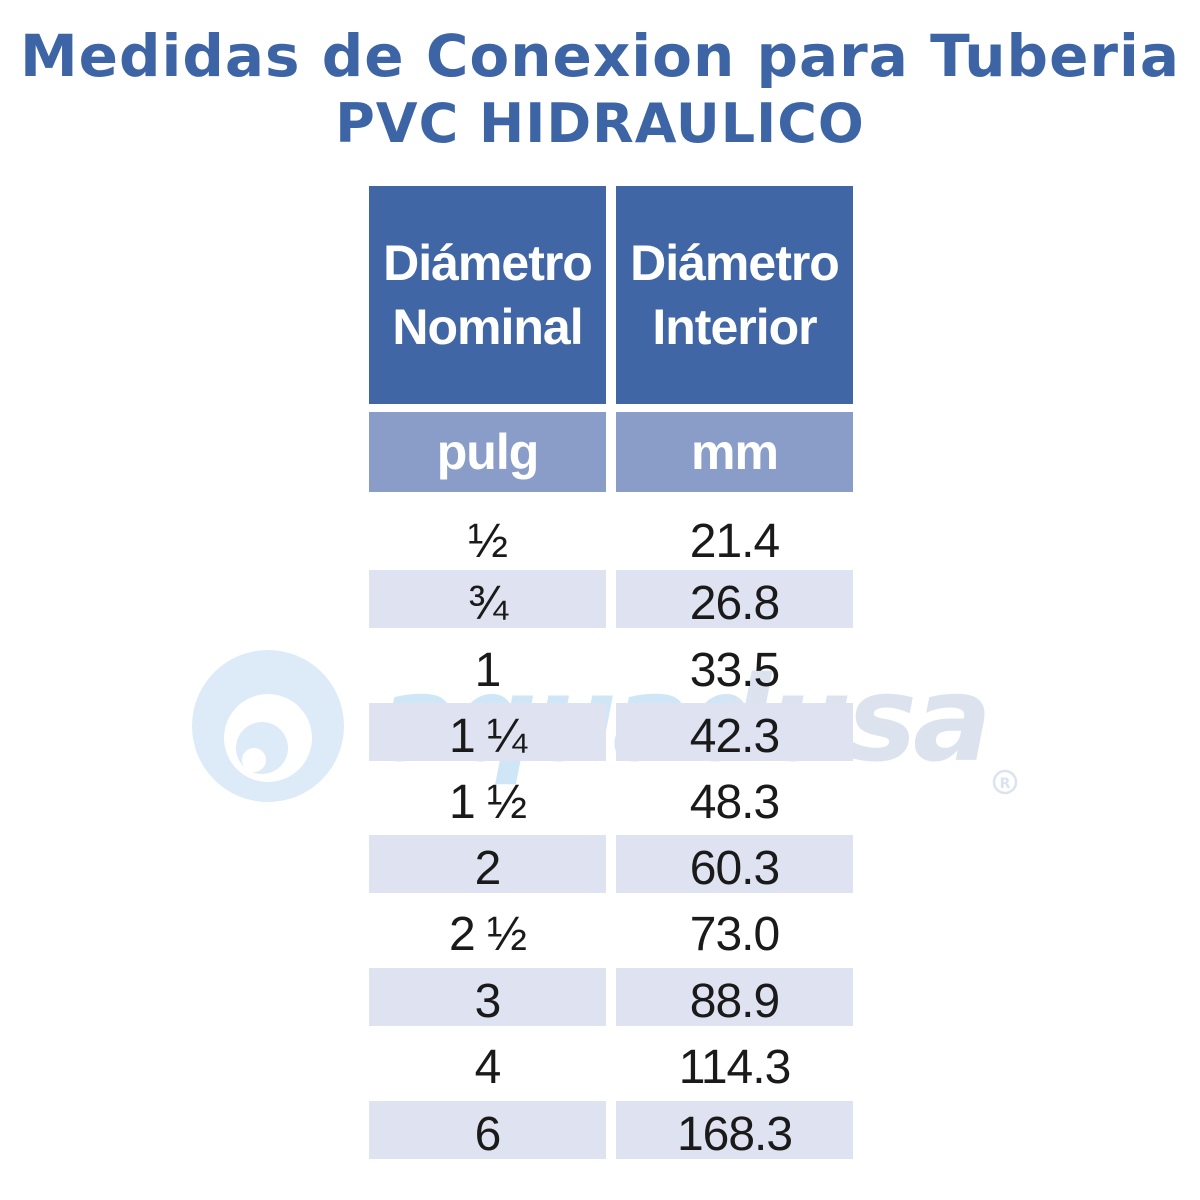  What do you see at coordinates (487, 865) in the screenshot?
I see `cell-nominal: 2` at bounding box center [487, 865].